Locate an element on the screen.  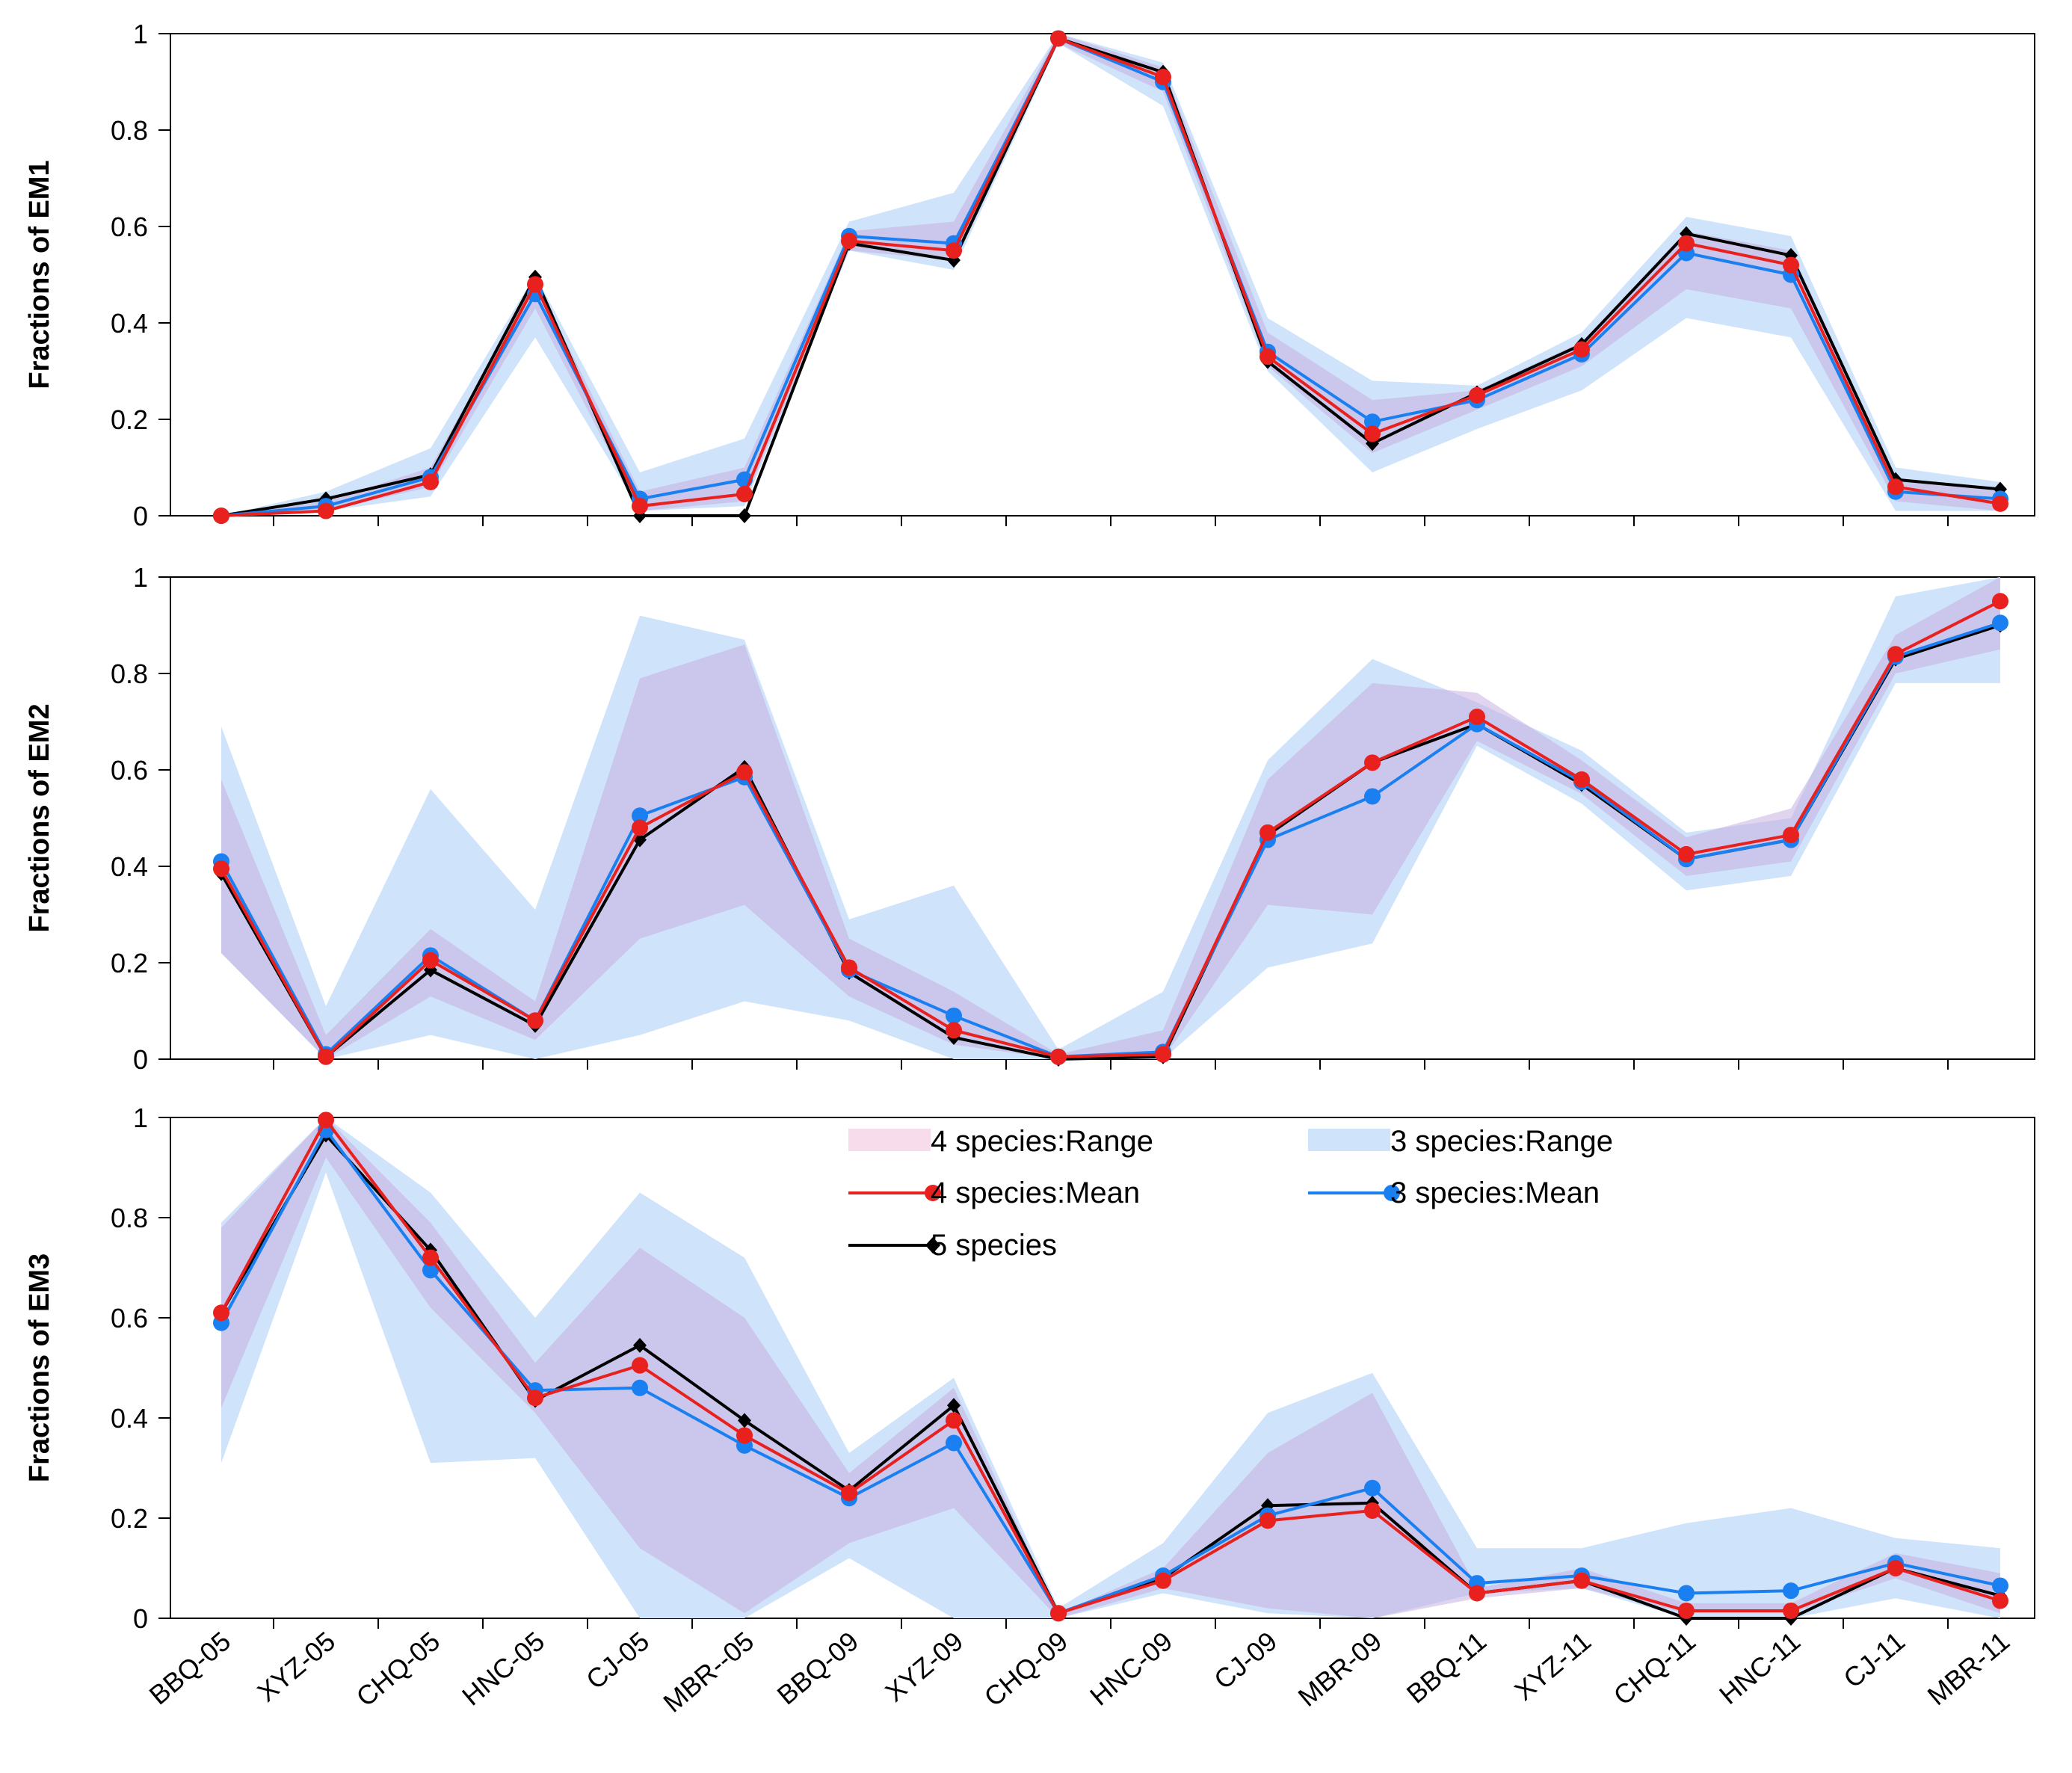
em1-ytick-label-0: 0 is located at coordinates (140, 516).